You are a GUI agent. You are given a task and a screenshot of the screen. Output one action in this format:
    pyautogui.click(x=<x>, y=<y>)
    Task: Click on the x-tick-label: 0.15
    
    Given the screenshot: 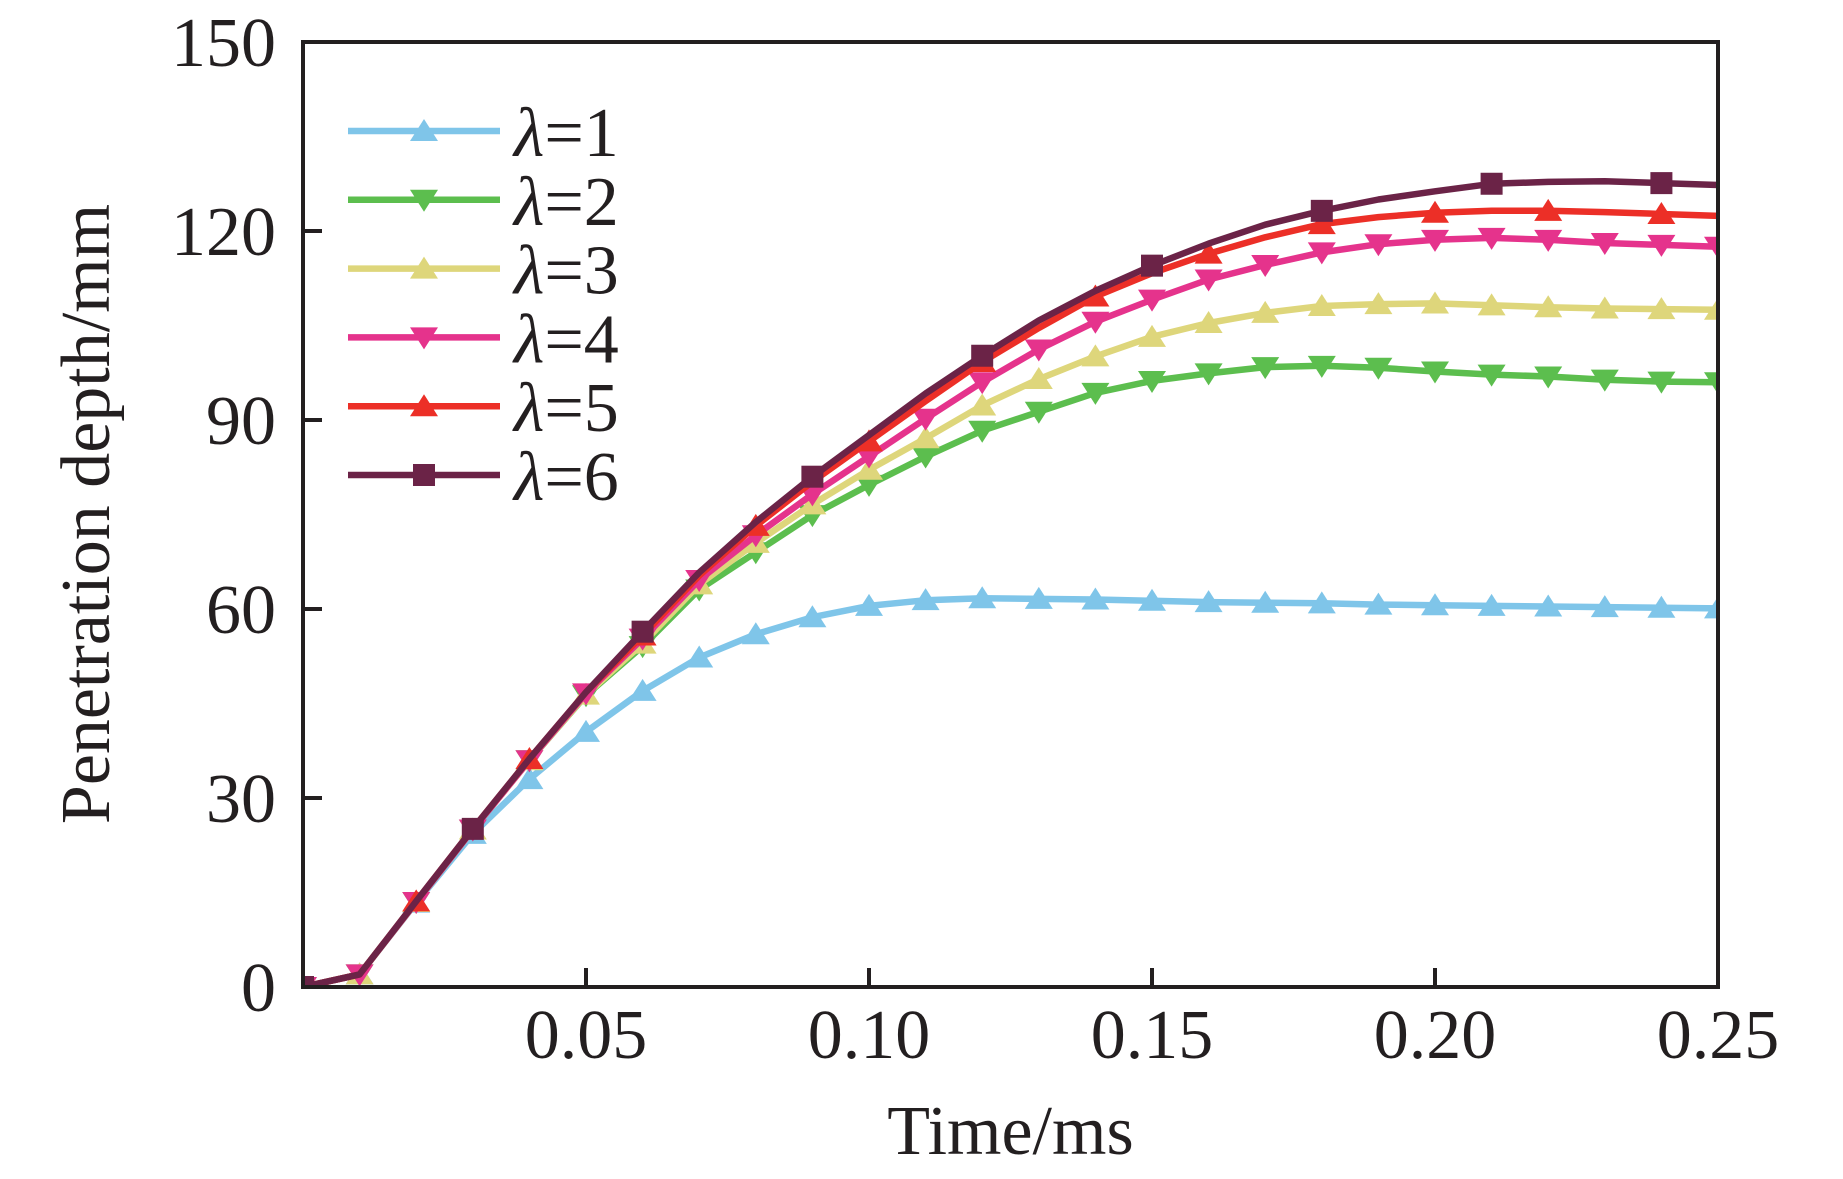 What is the action you would take?
    pyautogui.click(x=1152, y=1035)
    